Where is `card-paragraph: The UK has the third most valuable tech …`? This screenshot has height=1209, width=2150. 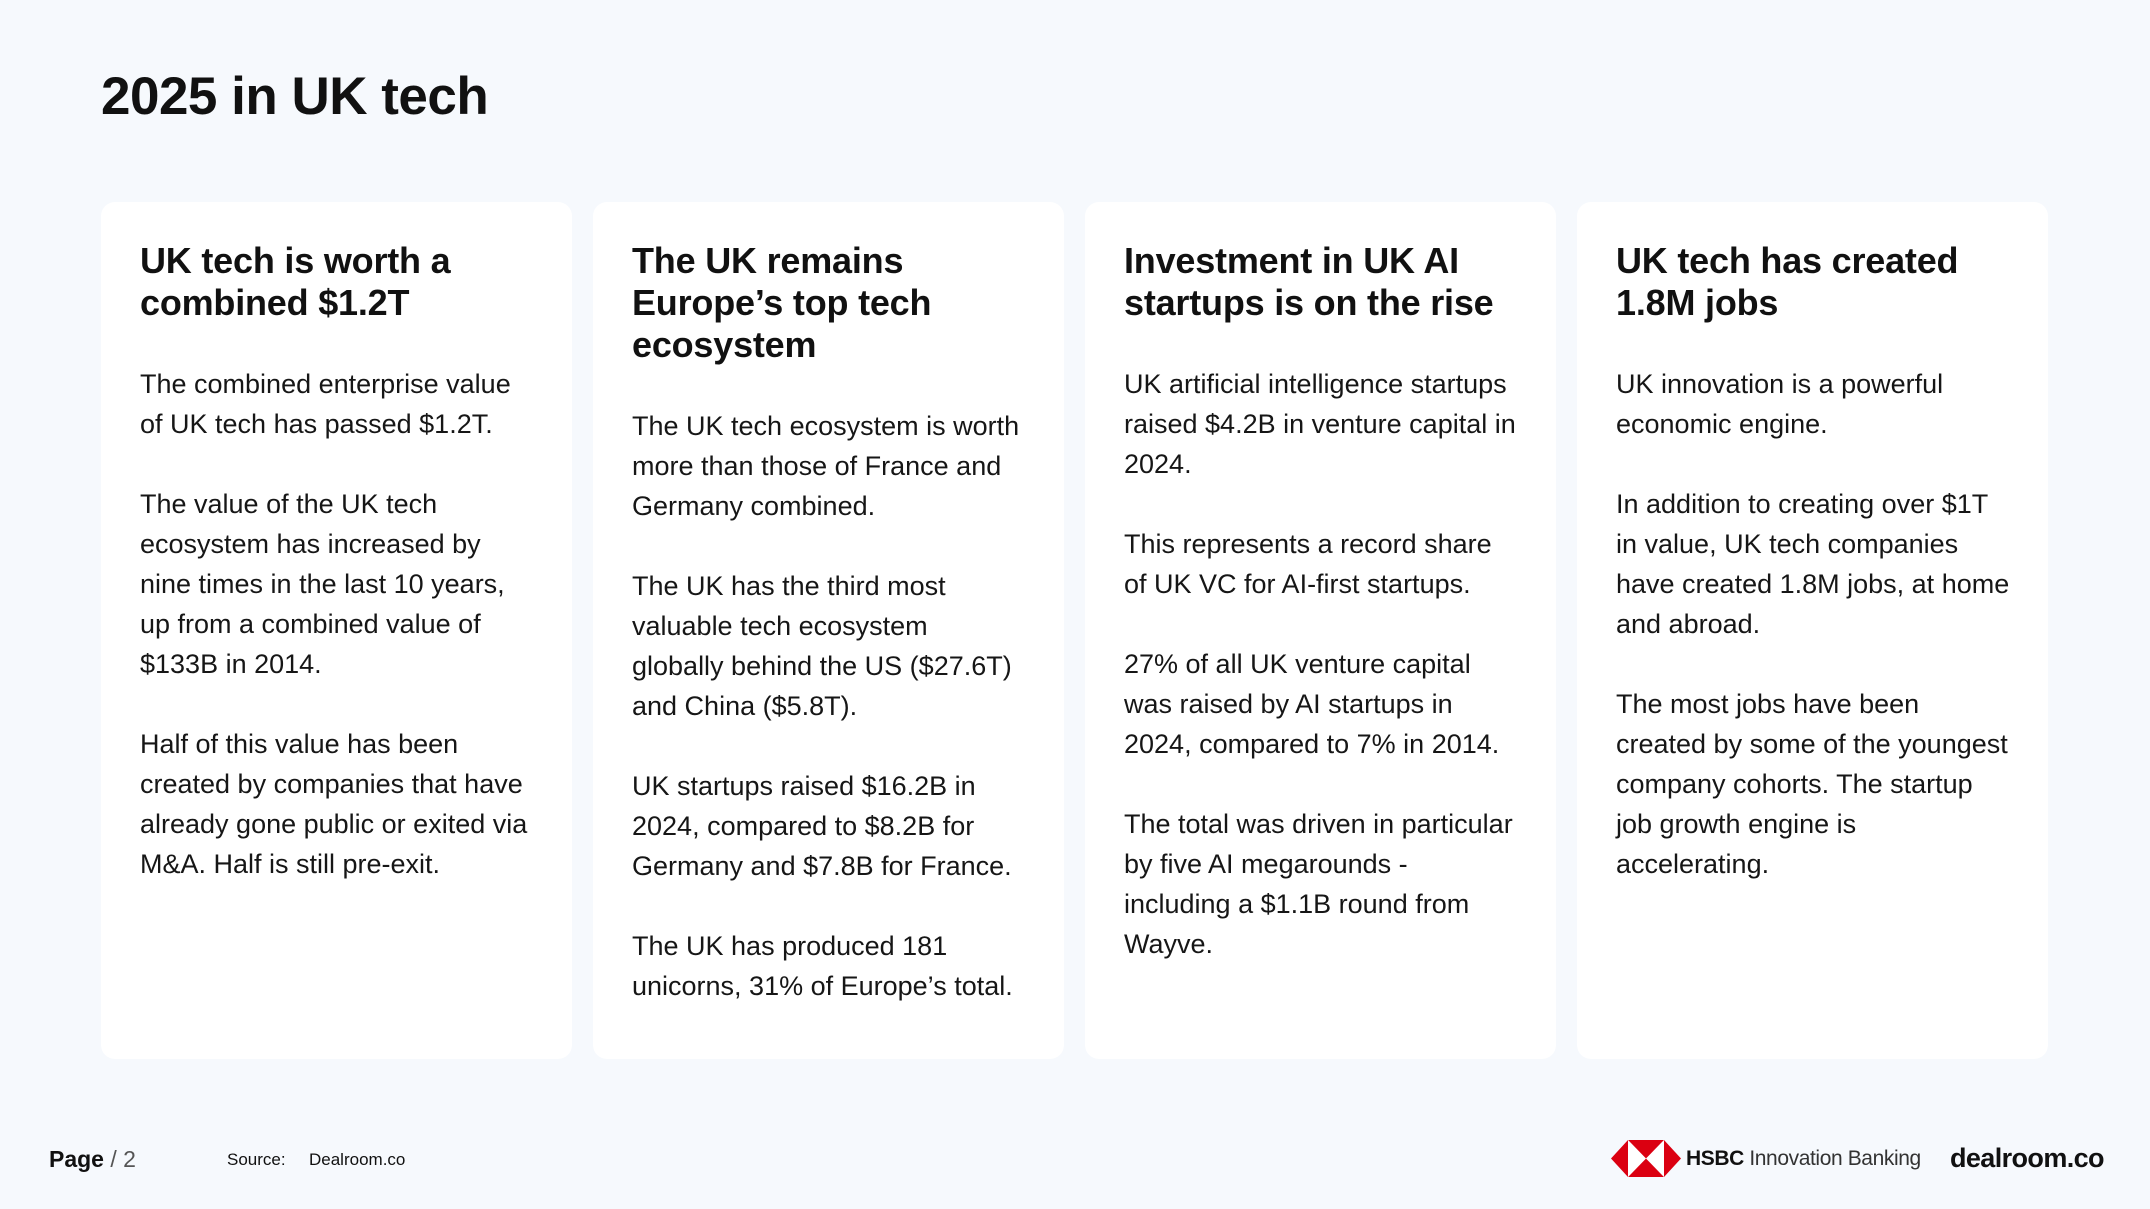 card-paragraph: The UK has the third most valuable tech … is located at coordinates (822, 646).